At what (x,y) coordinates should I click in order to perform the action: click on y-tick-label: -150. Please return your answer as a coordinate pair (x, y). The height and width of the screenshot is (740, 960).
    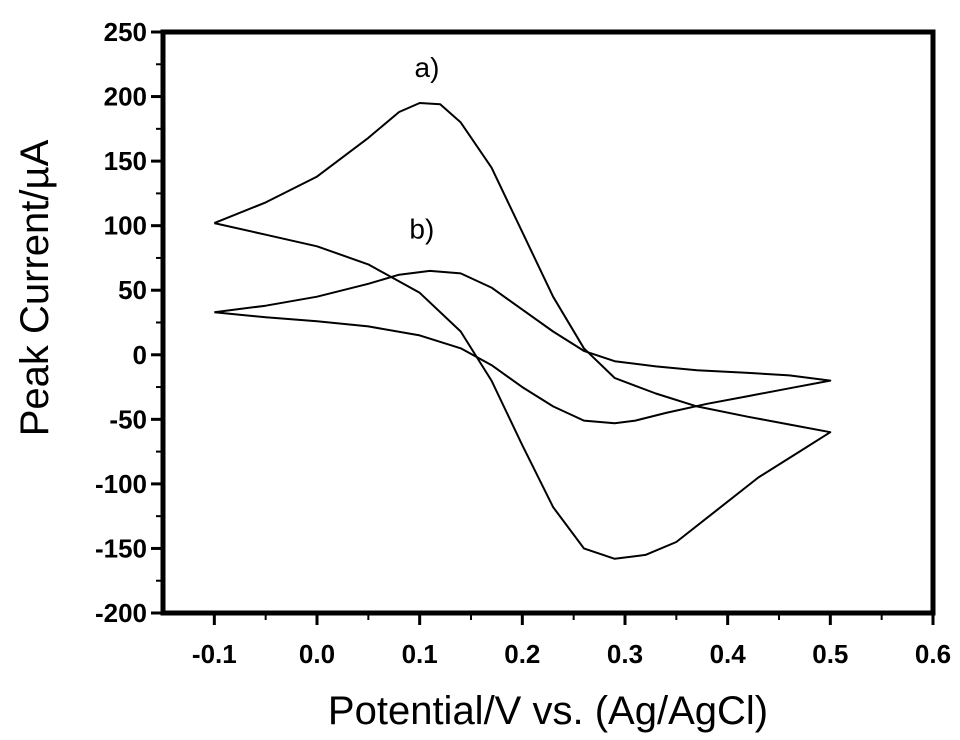
    Looking at the image, I should click on (121, 548).